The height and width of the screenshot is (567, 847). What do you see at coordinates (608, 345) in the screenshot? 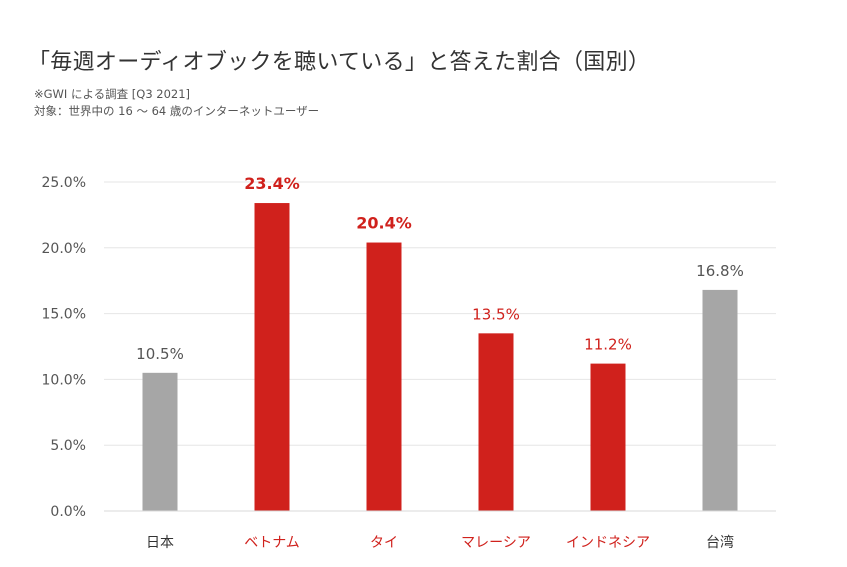
I see `data-label: 11.2%` at bounding box center [608, 345].